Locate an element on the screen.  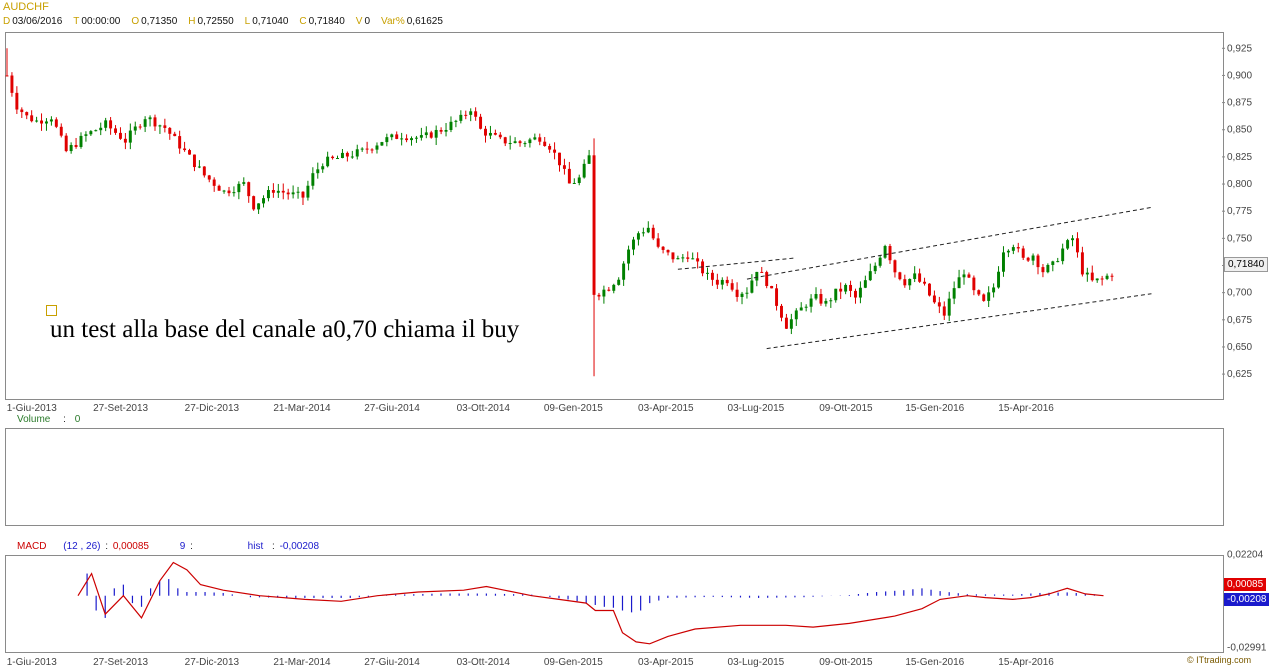
symbol-title: AUDCHF is located at coordinates (26, 7).